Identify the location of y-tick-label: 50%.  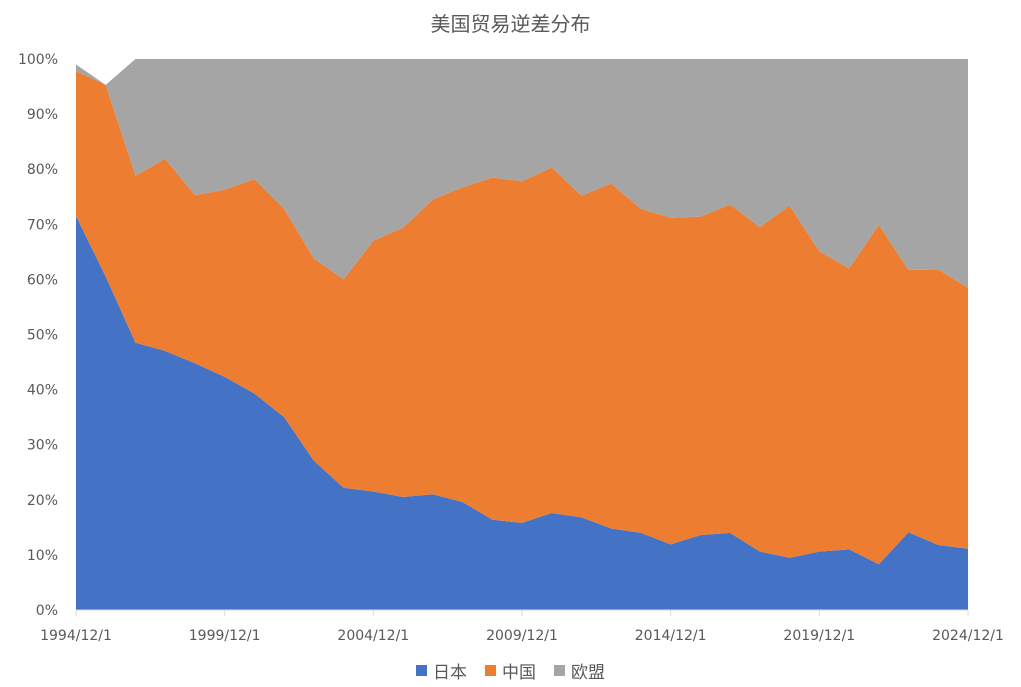
(42, 336).